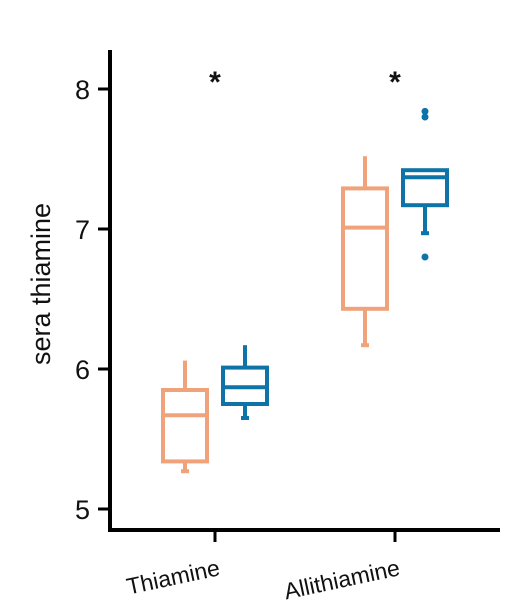  Describe the element at coordinates (82, 510) in the screenshot. I see `y-tick-label: 5` at that location.